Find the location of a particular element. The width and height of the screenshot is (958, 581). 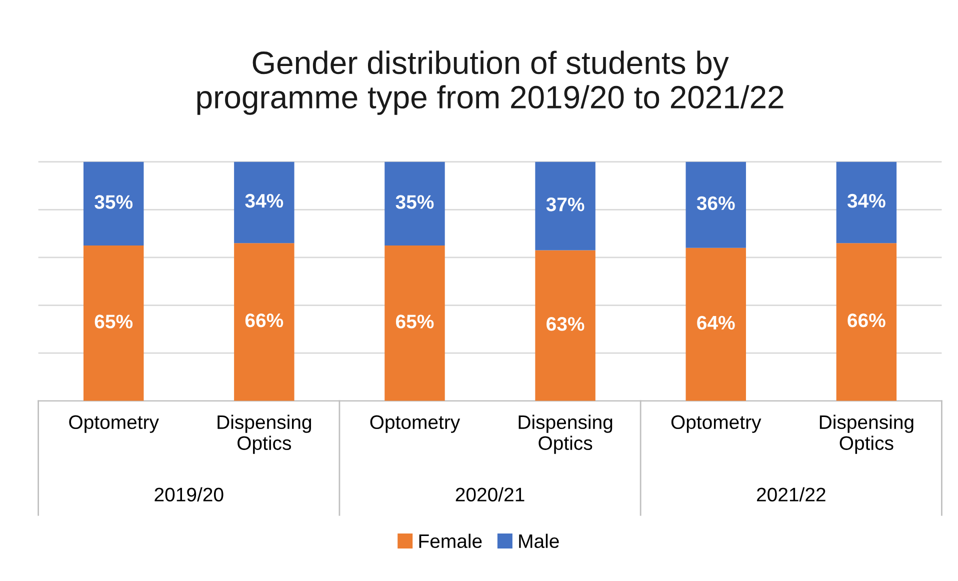

legend-label: Female is located at coordinates (450, 541).